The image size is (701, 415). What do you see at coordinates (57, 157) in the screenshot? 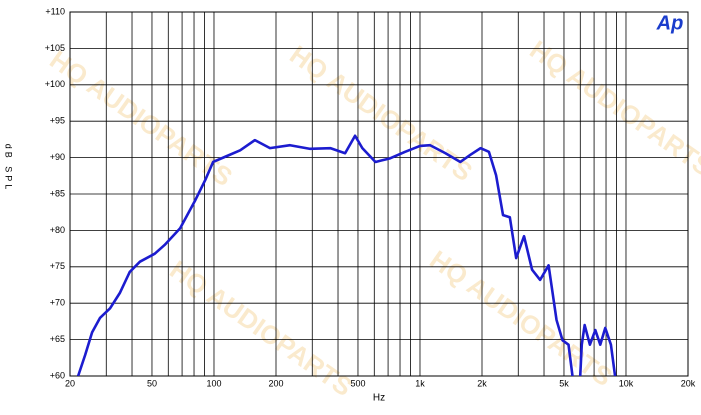
I see `y-tick-label: +90` at bounding box center [57, 157].